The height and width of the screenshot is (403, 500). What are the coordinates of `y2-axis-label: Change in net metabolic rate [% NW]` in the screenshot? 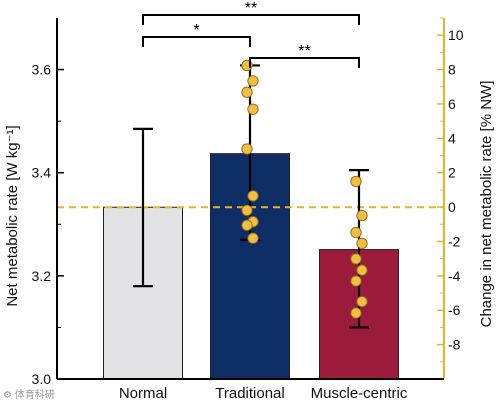 It's located at (486, 204).